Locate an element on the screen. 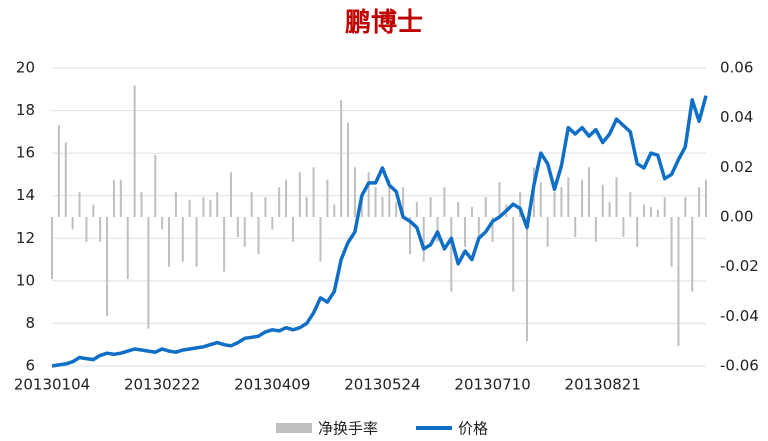 This screenshot has height=441, width=768. y-tick-label: 8 is located at coordinates (30, 323).